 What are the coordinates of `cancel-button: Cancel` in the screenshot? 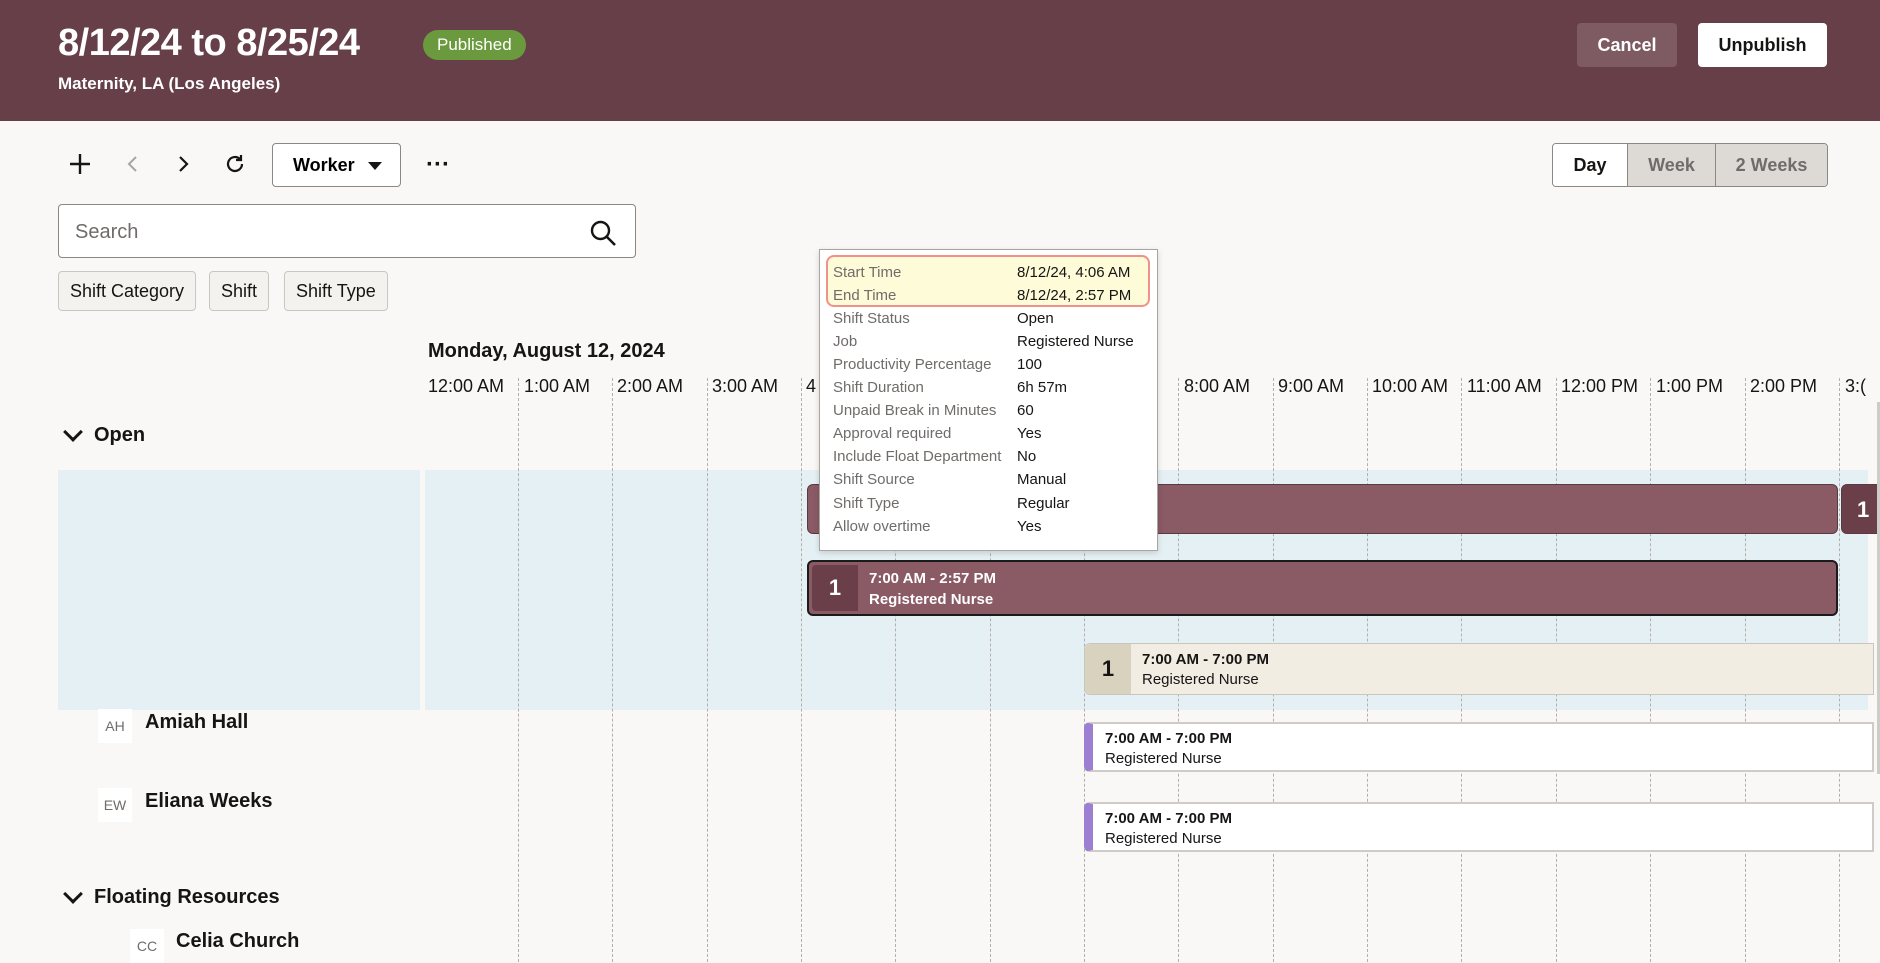 It's located at (1627, 45).